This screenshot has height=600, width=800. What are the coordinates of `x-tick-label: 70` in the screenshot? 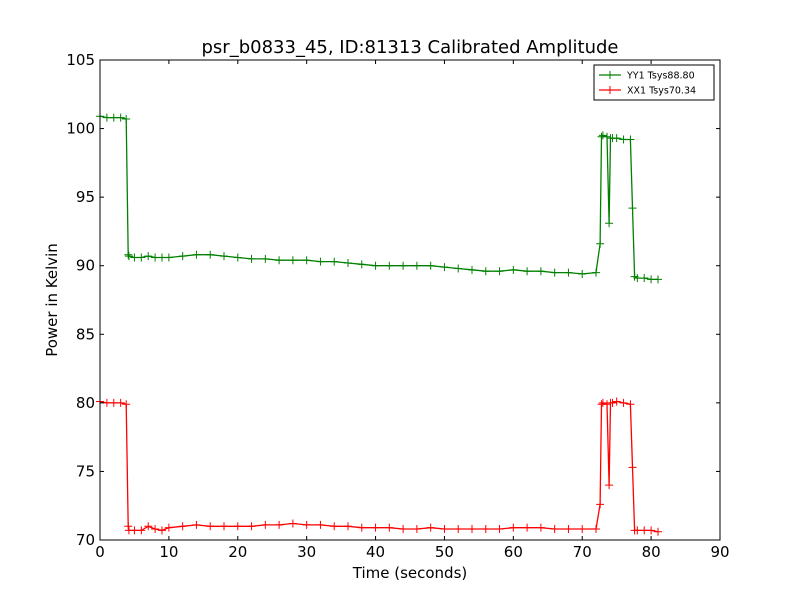 It's located at (582, 552).